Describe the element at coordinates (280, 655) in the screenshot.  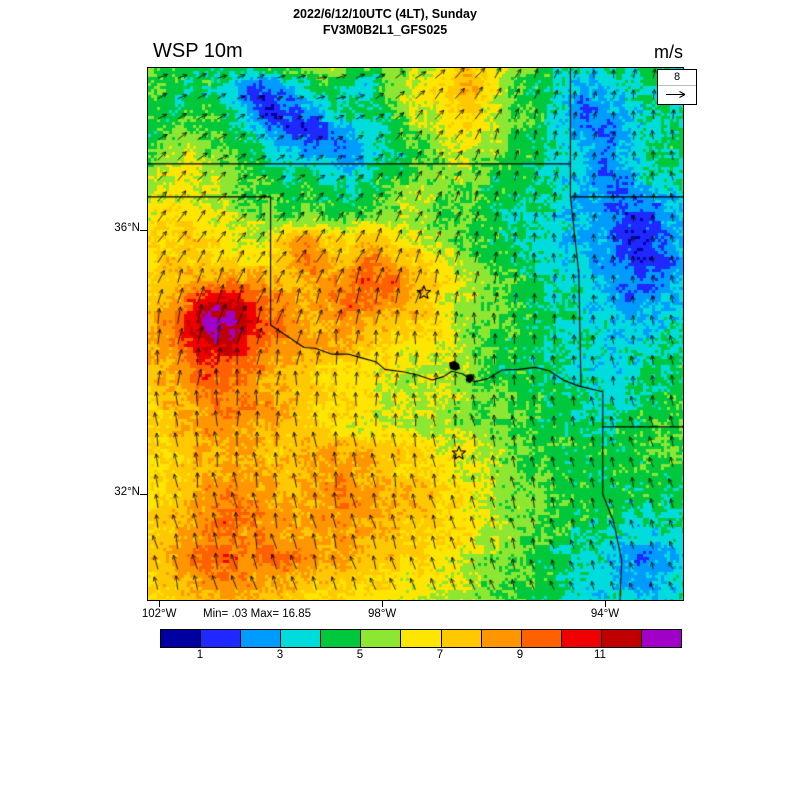
I see `colorbar-tick-label: 3` at that location.